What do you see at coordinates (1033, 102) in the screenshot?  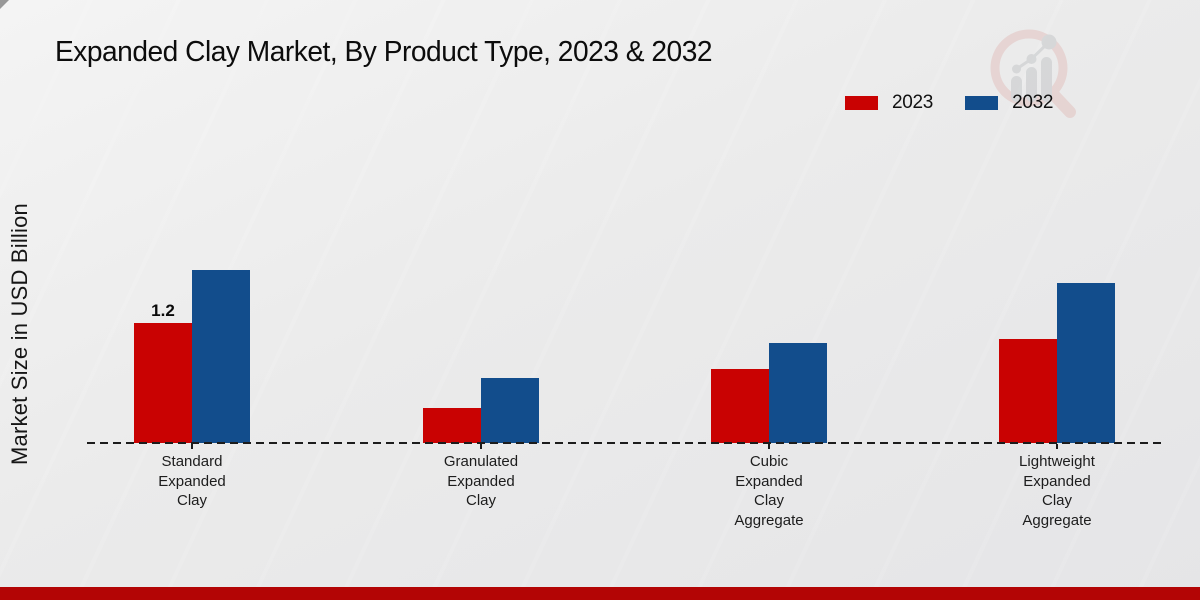 I see `legend-label: 2032` at bounding box center [1033, 102].